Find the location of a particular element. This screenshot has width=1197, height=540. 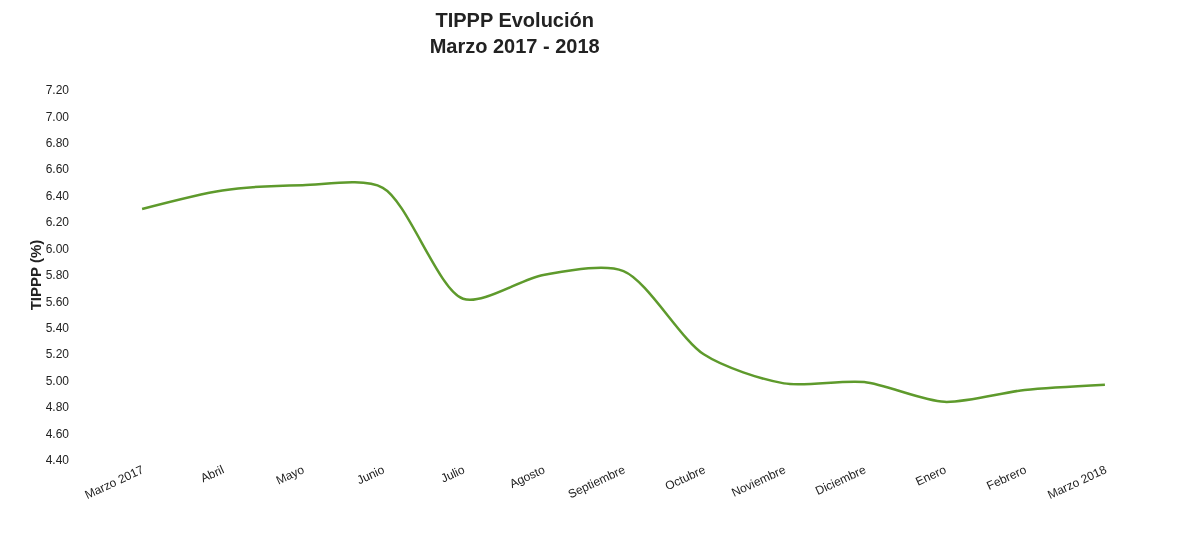

y-tick-label: 7.00 is located at coordinates (57, 116).